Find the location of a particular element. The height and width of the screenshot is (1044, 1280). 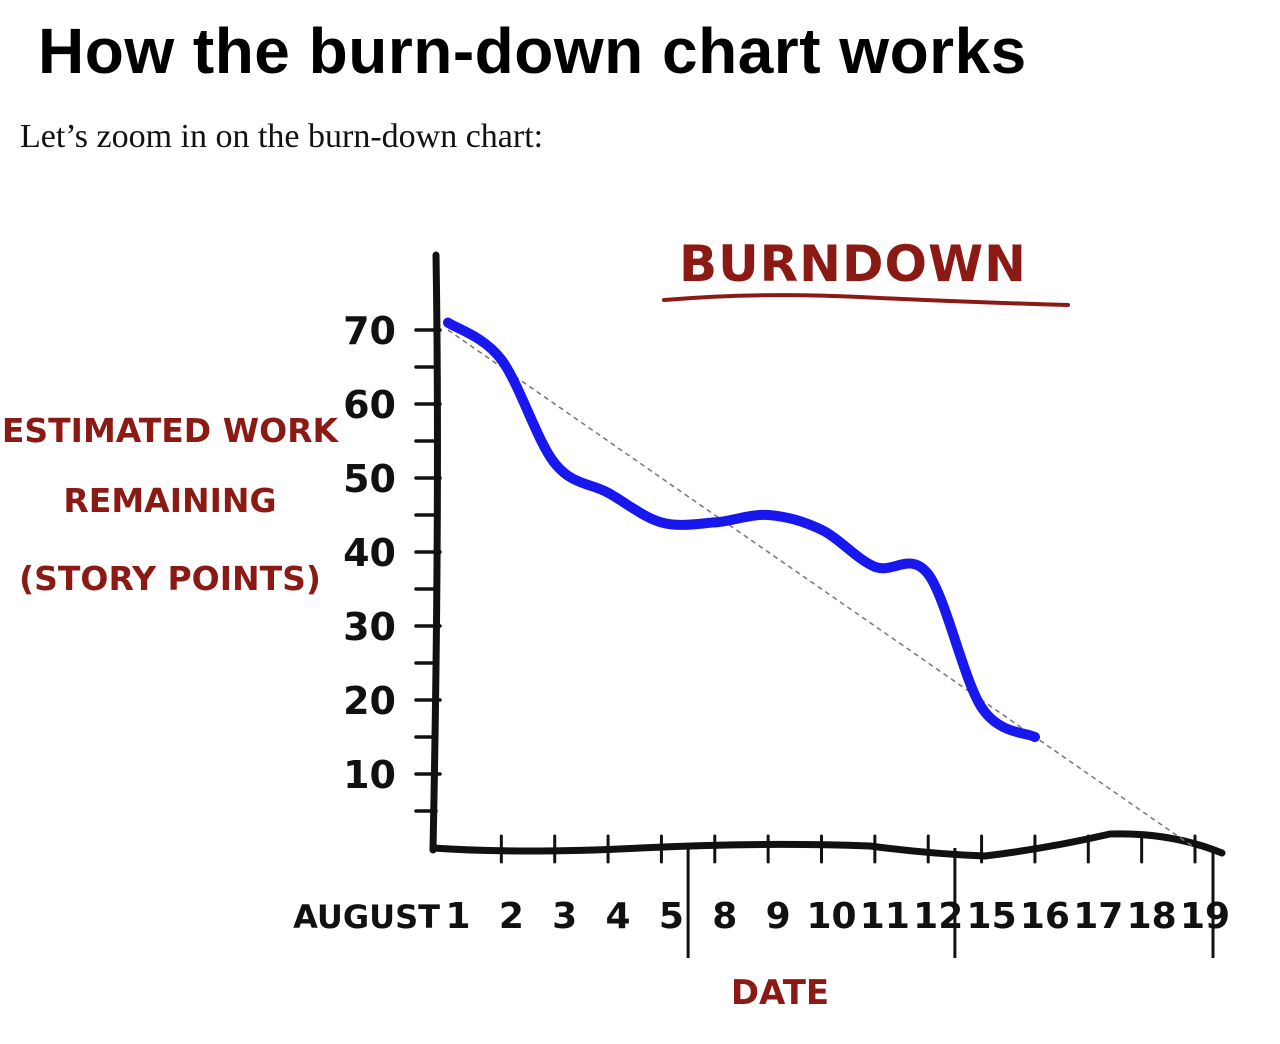

x-tick-label: 4 is located at coordinates (618, 916).